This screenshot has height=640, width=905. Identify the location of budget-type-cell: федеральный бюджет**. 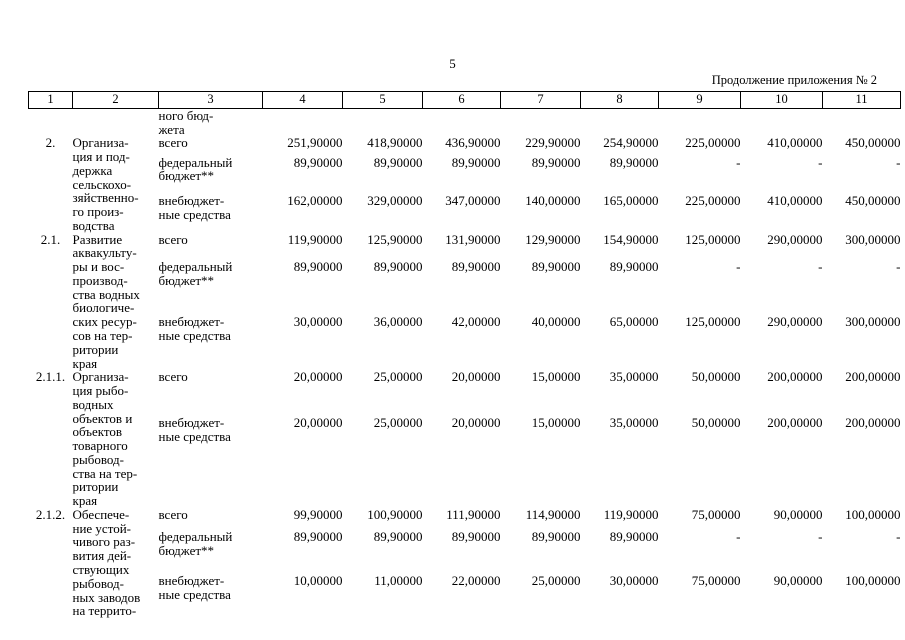
(195, 543).